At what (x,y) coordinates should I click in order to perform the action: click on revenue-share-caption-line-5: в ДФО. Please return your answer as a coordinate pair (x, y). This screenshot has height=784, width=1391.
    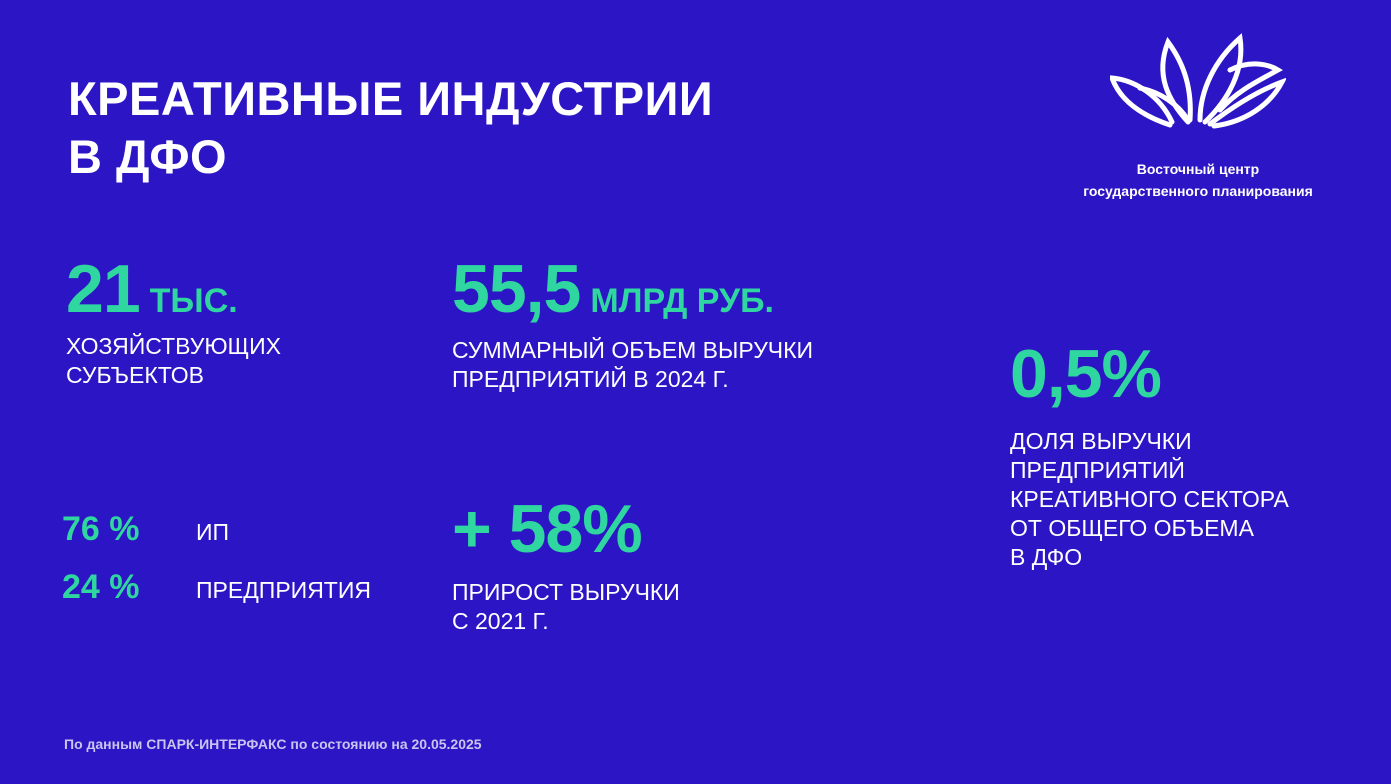
    Looking at the image, I should click on (1046, 557).